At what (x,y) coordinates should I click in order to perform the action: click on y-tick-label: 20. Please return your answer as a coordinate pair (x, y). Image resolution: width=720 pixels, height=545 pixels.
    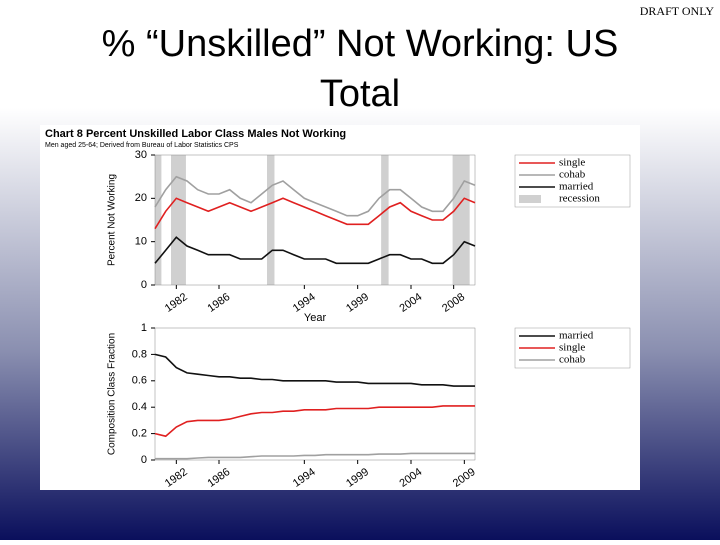
    Looking at the image, I should click on (141, 198).